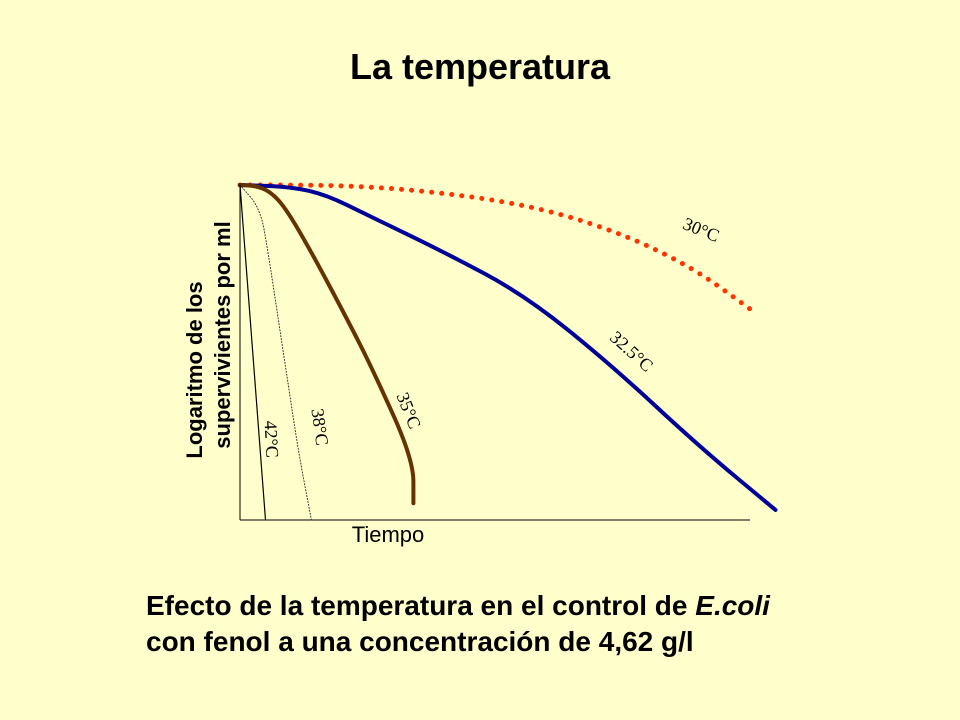  I want to click on y-axis-label-line2: supervivientes por ml, so click(222, 334).